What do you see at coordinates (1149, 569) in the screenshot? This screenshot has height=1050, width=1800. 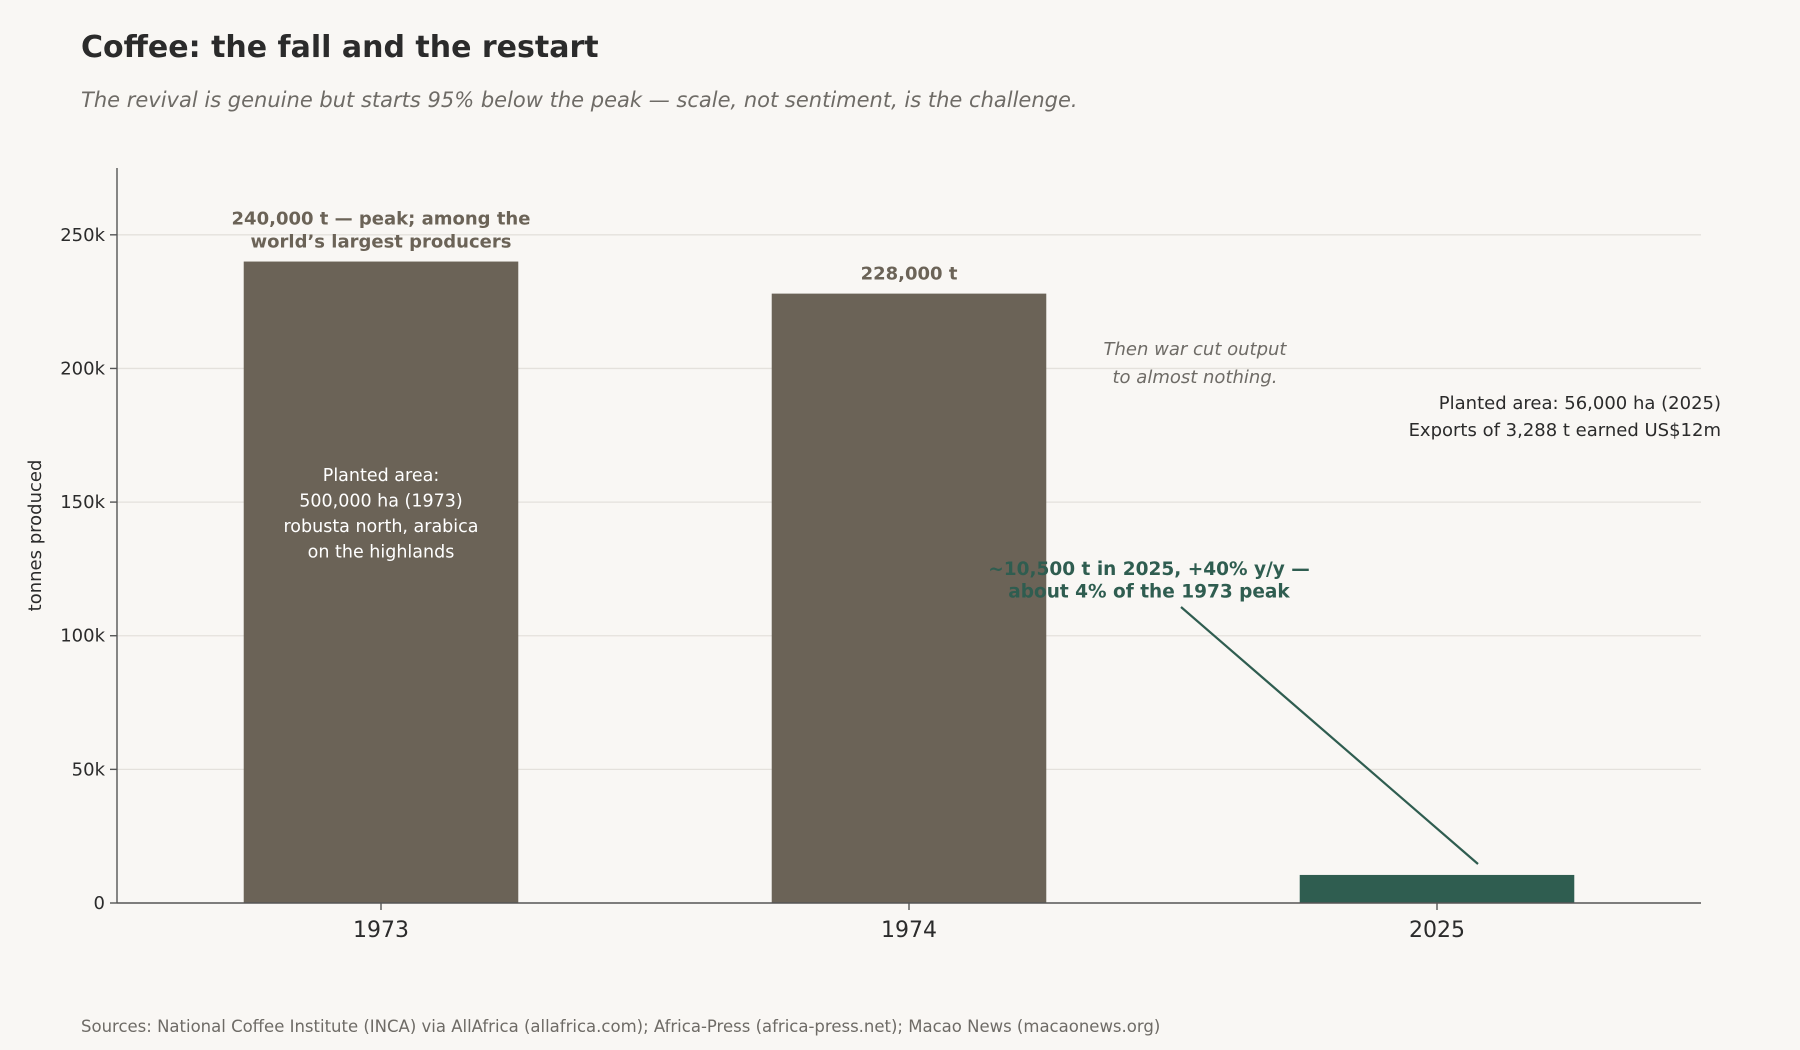 I see `annotation-callout-2025-line-1: ~10,500 t in 2025, +40% y/y —` at bounding box center [1149, 569].